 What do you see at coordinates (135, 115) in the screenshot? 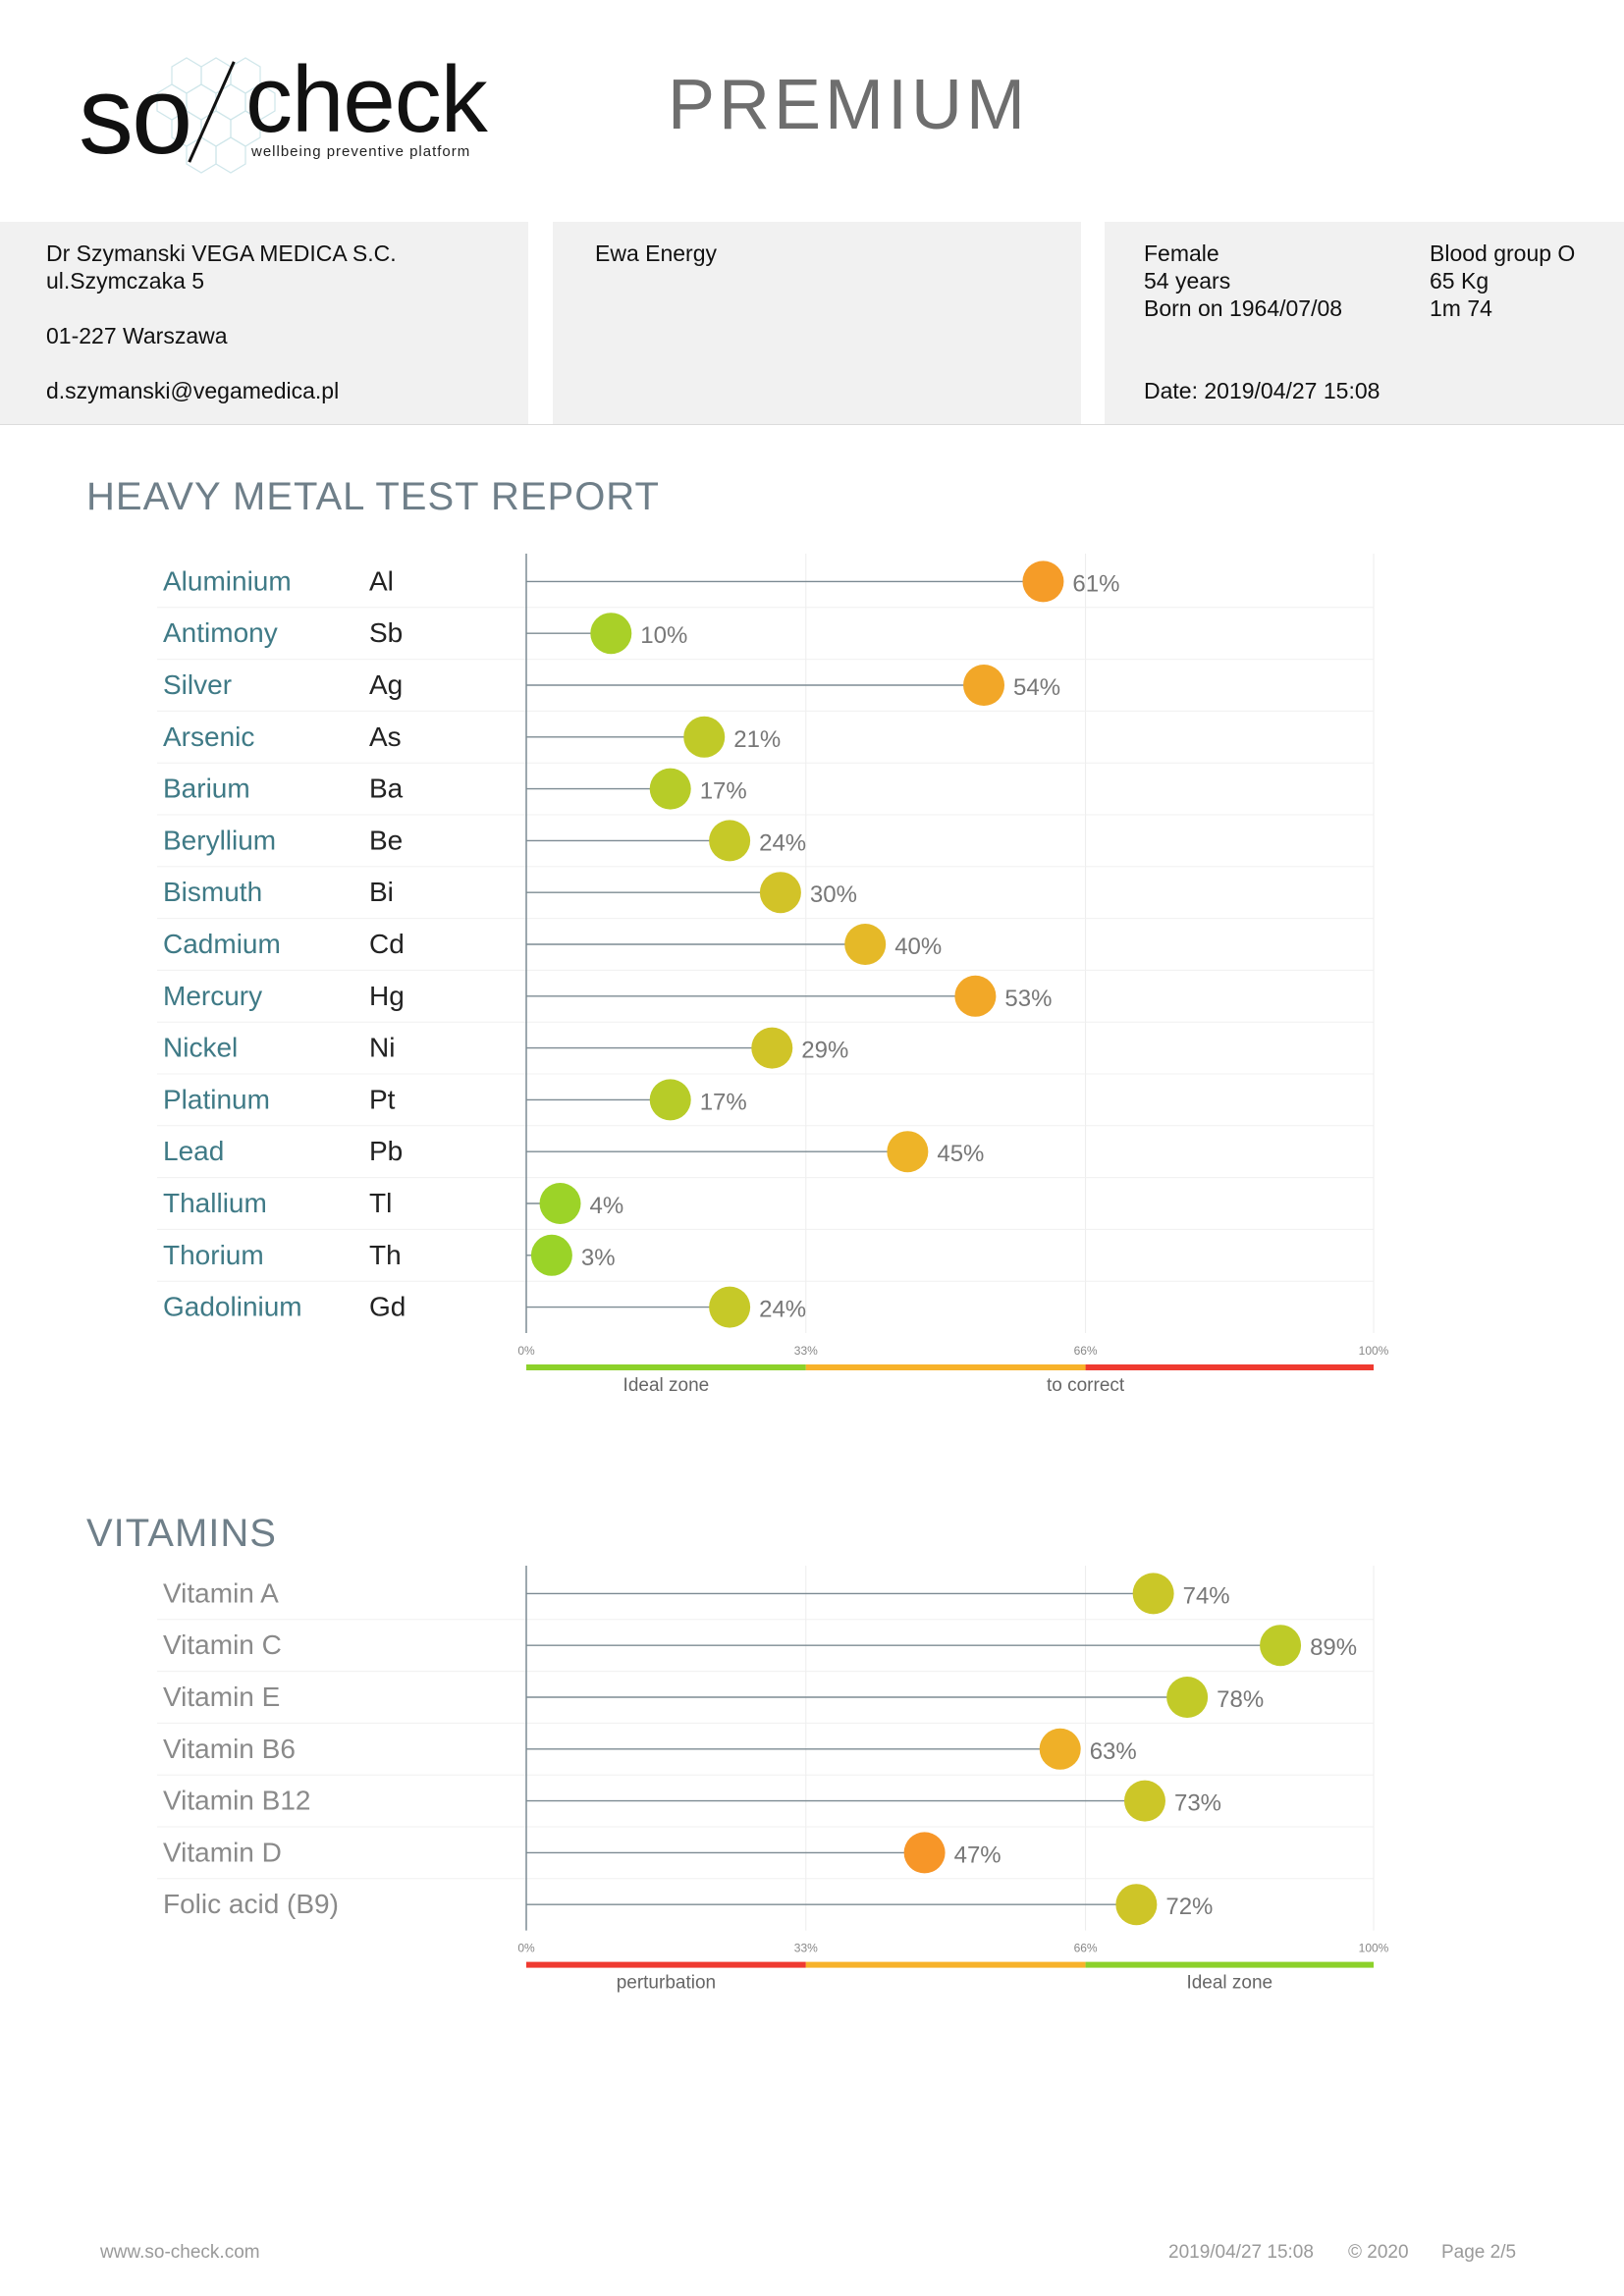
I see `logo-so-text: so` at bounding box center [135, 115].